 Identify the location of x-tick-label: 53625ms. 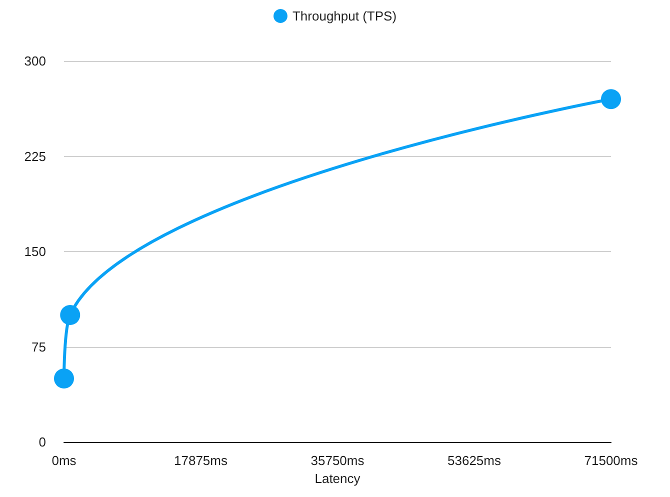
(475, 460).